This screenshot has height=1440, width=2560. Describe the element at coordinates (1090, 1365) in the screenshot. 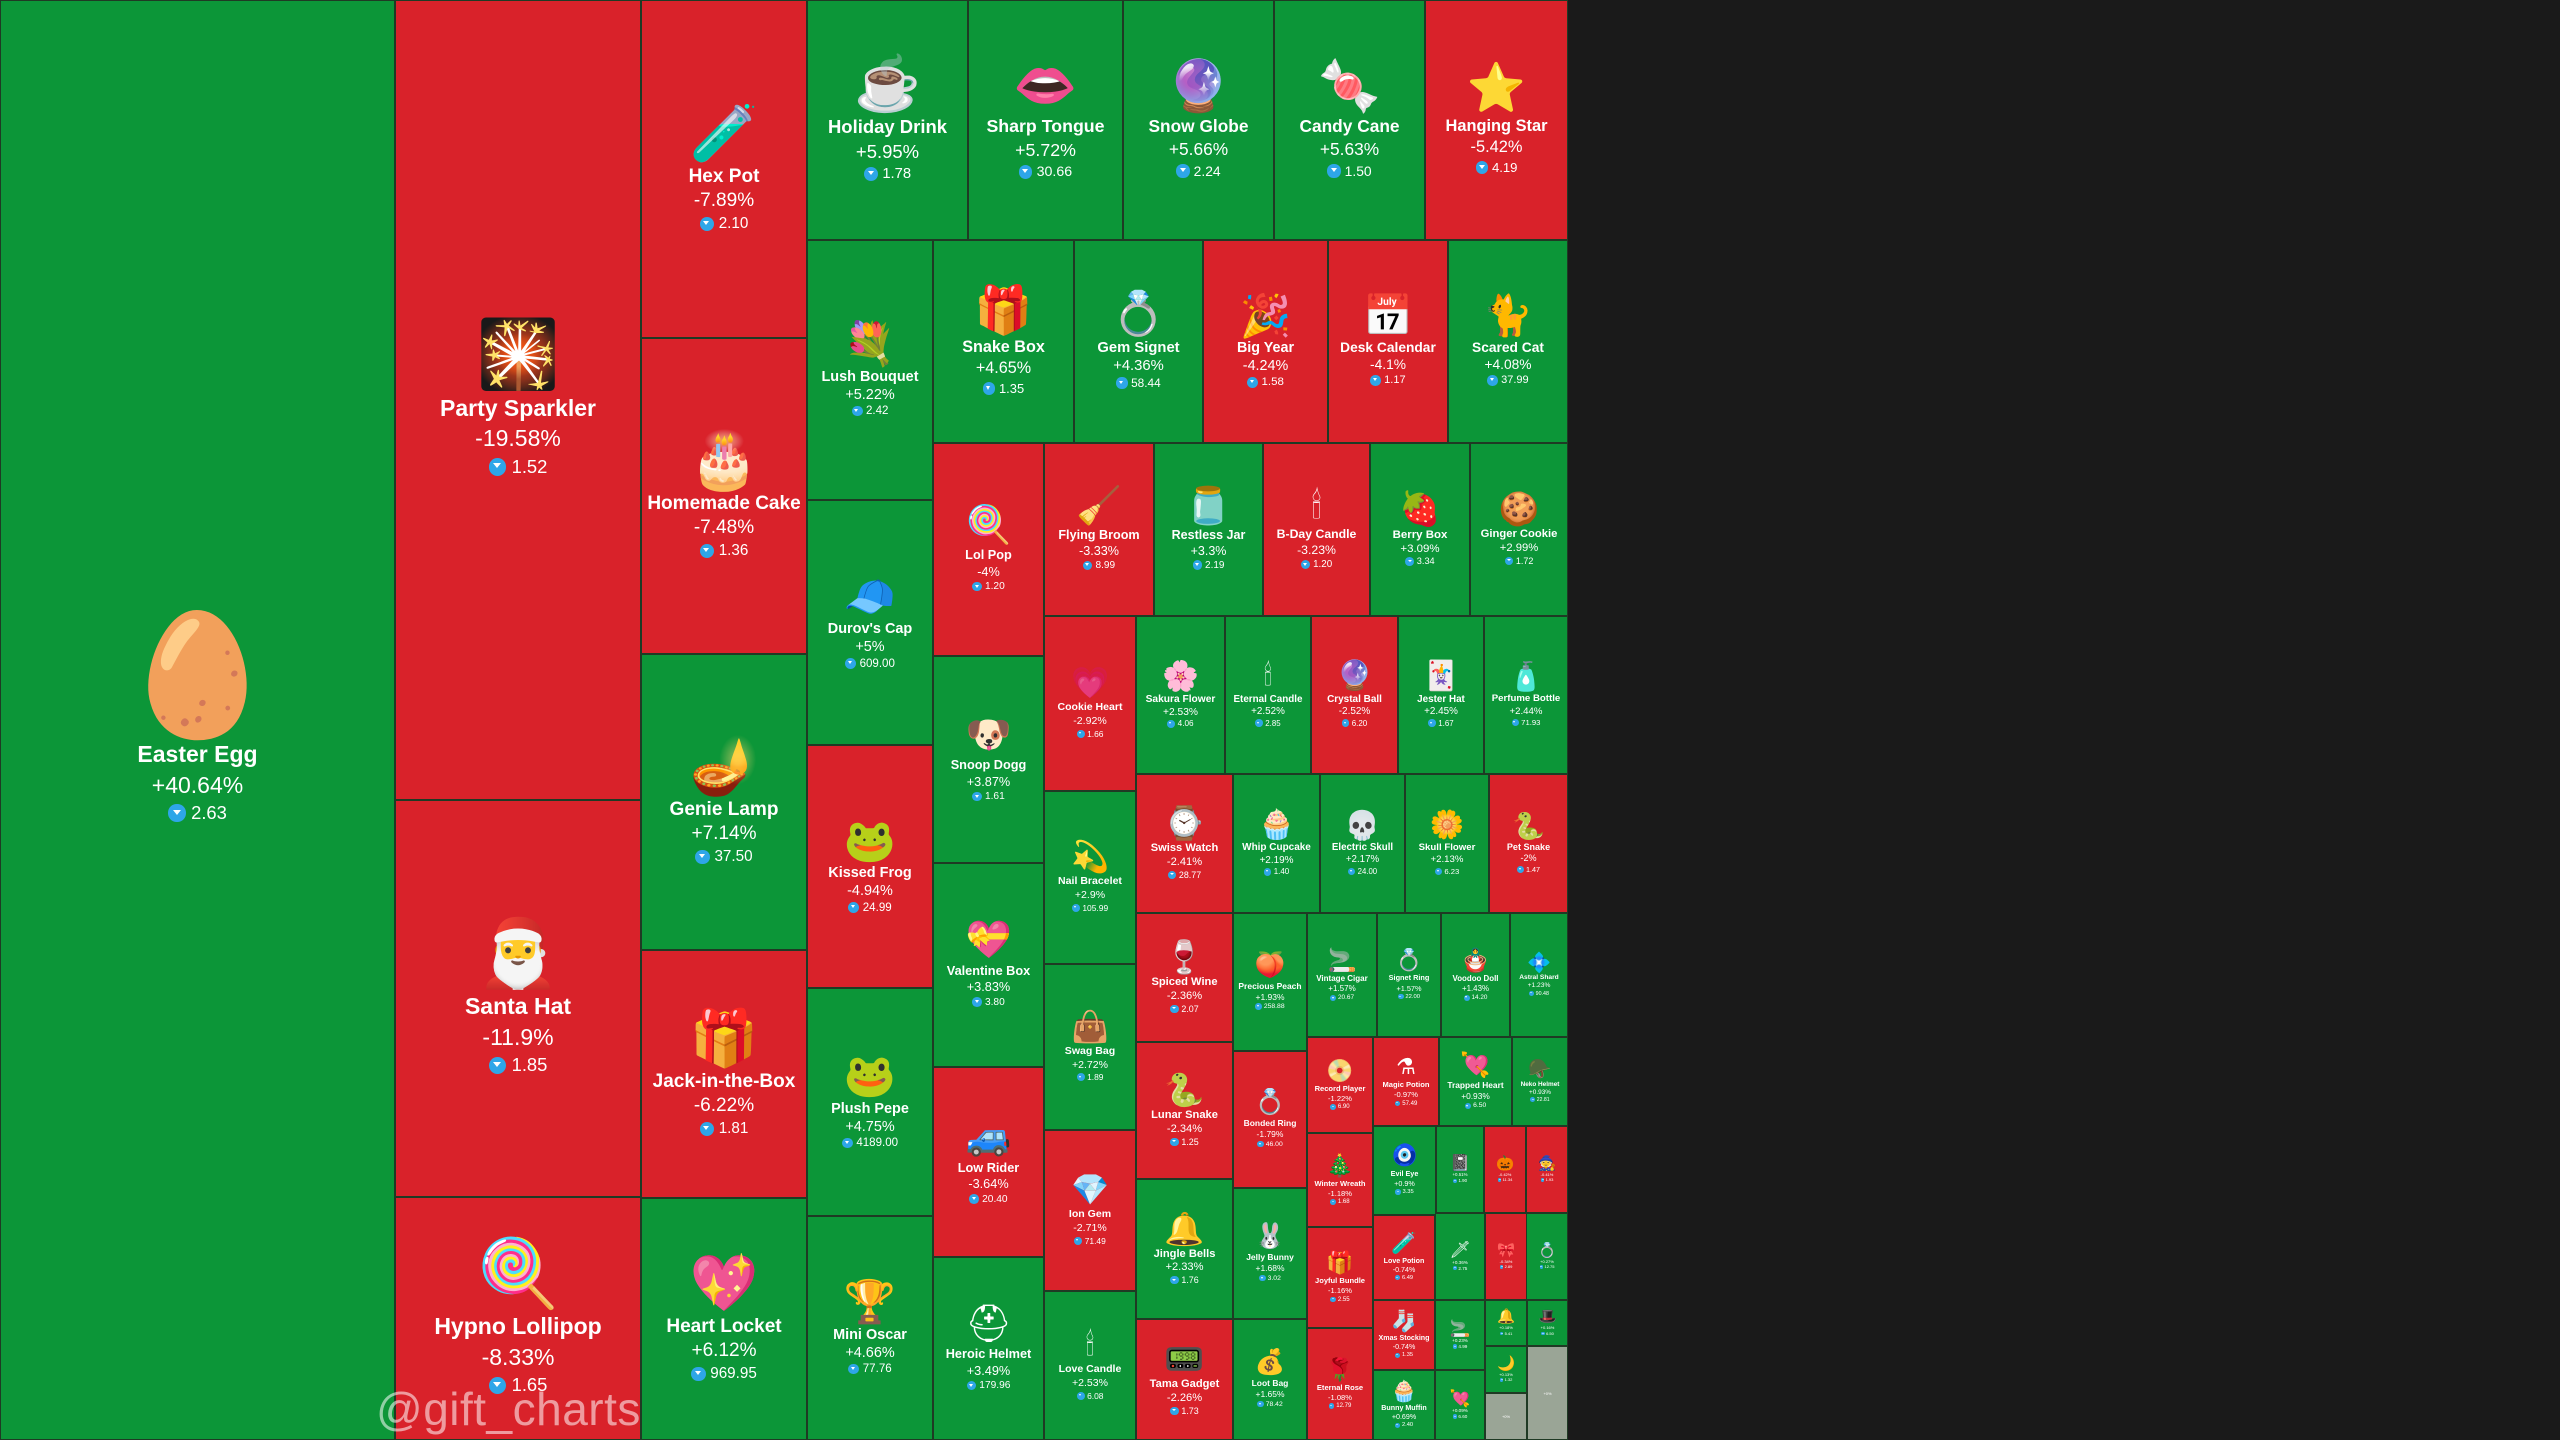

I see `tile-love-candle: 🕯 Love Candle +2.53% 6.08` at that location.